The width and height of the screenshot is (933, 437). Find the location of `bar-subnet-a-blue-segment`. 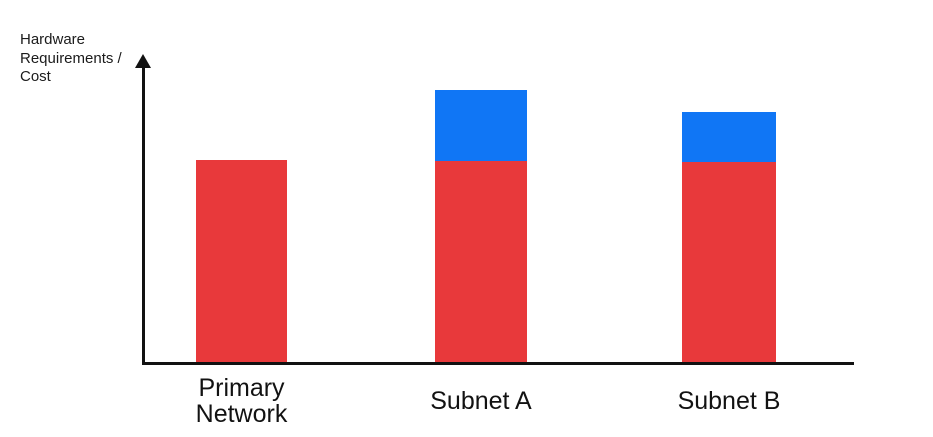

bar-subnet-a-blue-segment is located at coordinates (481, 125).